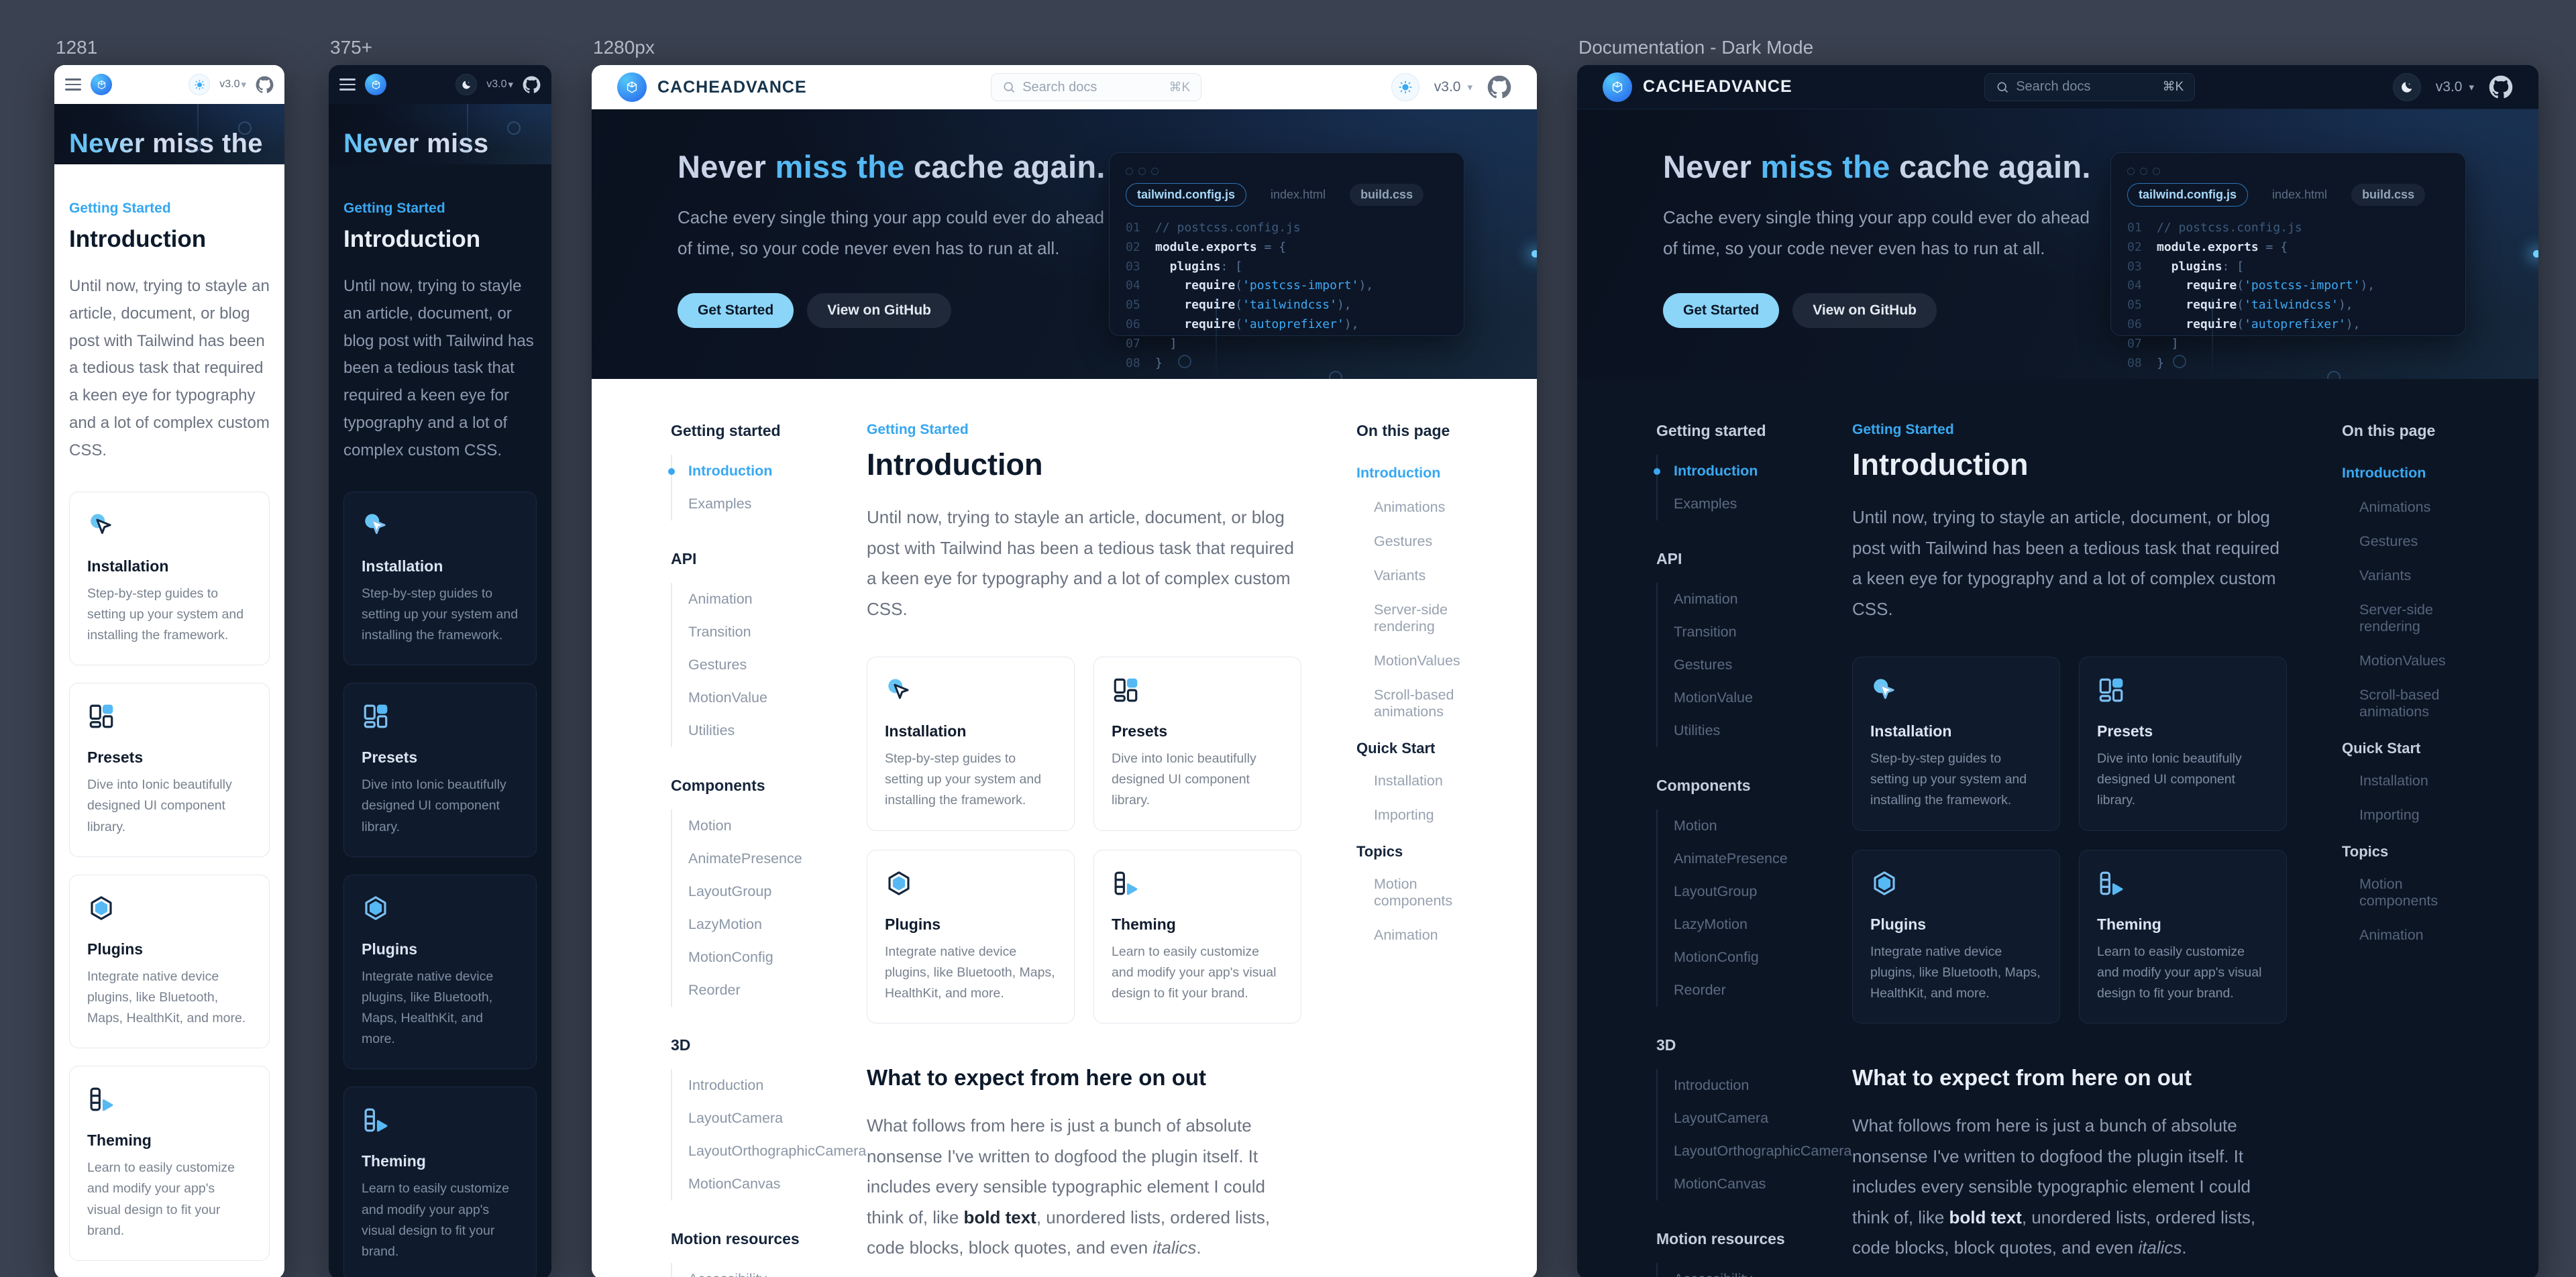 Image resolution: width=2576 pixels, height=1277 pixels. Describe the element at coordinates (2299, 195) in the screenshot. I see `code-tab-index-html: index.html` at that location.